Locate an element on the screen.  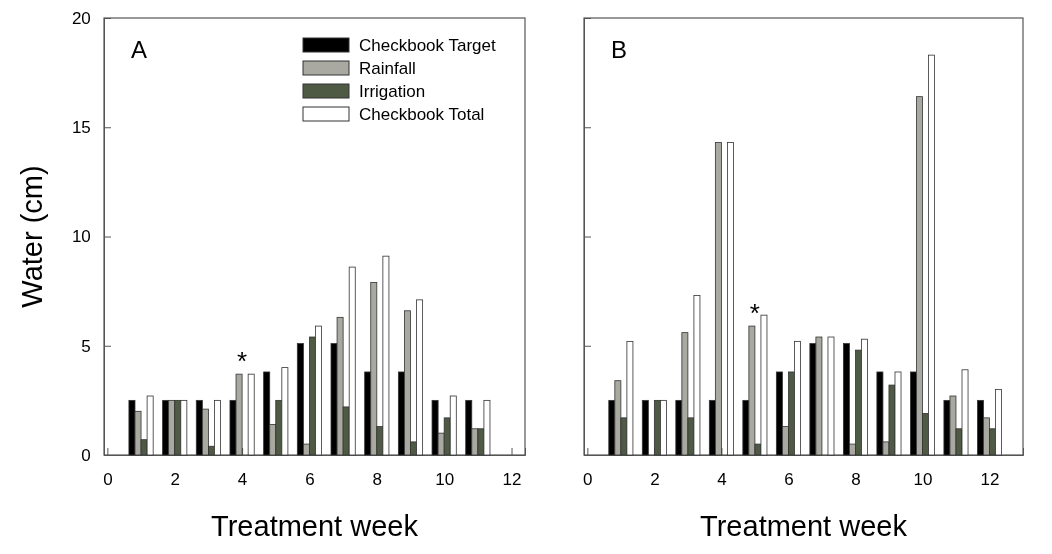
legend-label: Checkbook Target is located at coordinates (427, 45).